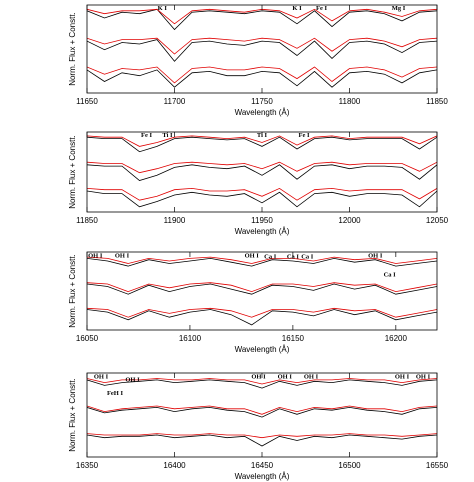 This screenshot has height=482, width=474. Describe the element at coordinates (87, 101) in the screenshot. I see `x-tick-label: 11650` at that location.